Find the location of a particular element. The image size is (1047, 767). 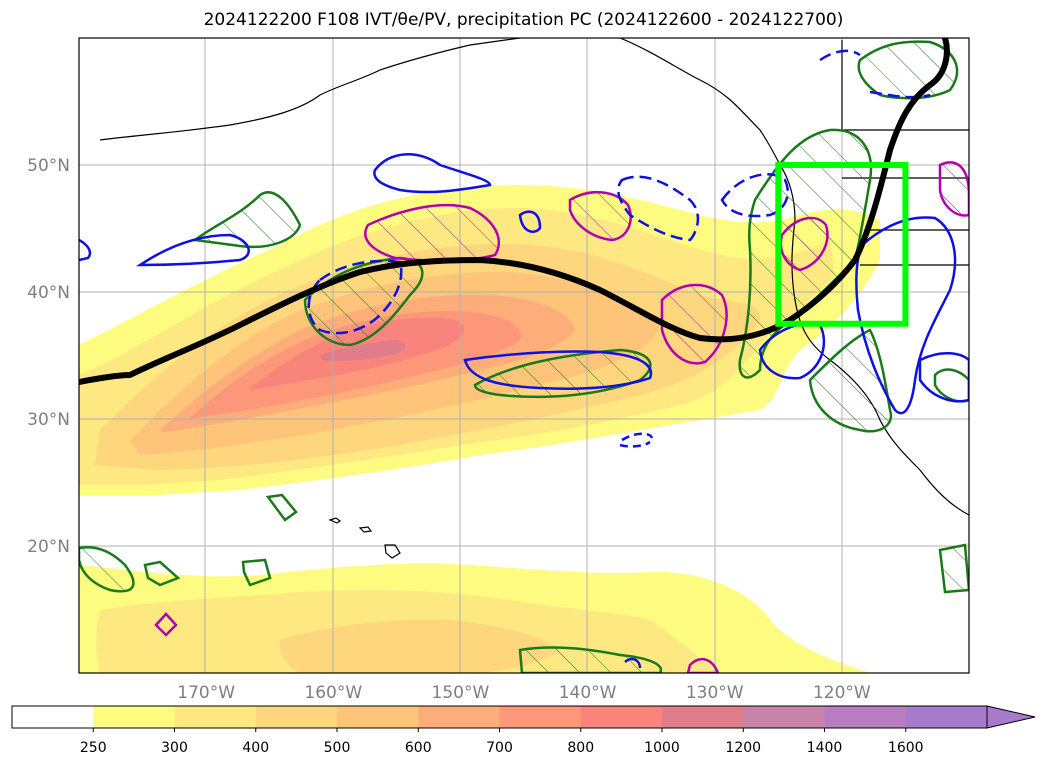

coast-alaska-panhandle is located at coordinates (700, 102).